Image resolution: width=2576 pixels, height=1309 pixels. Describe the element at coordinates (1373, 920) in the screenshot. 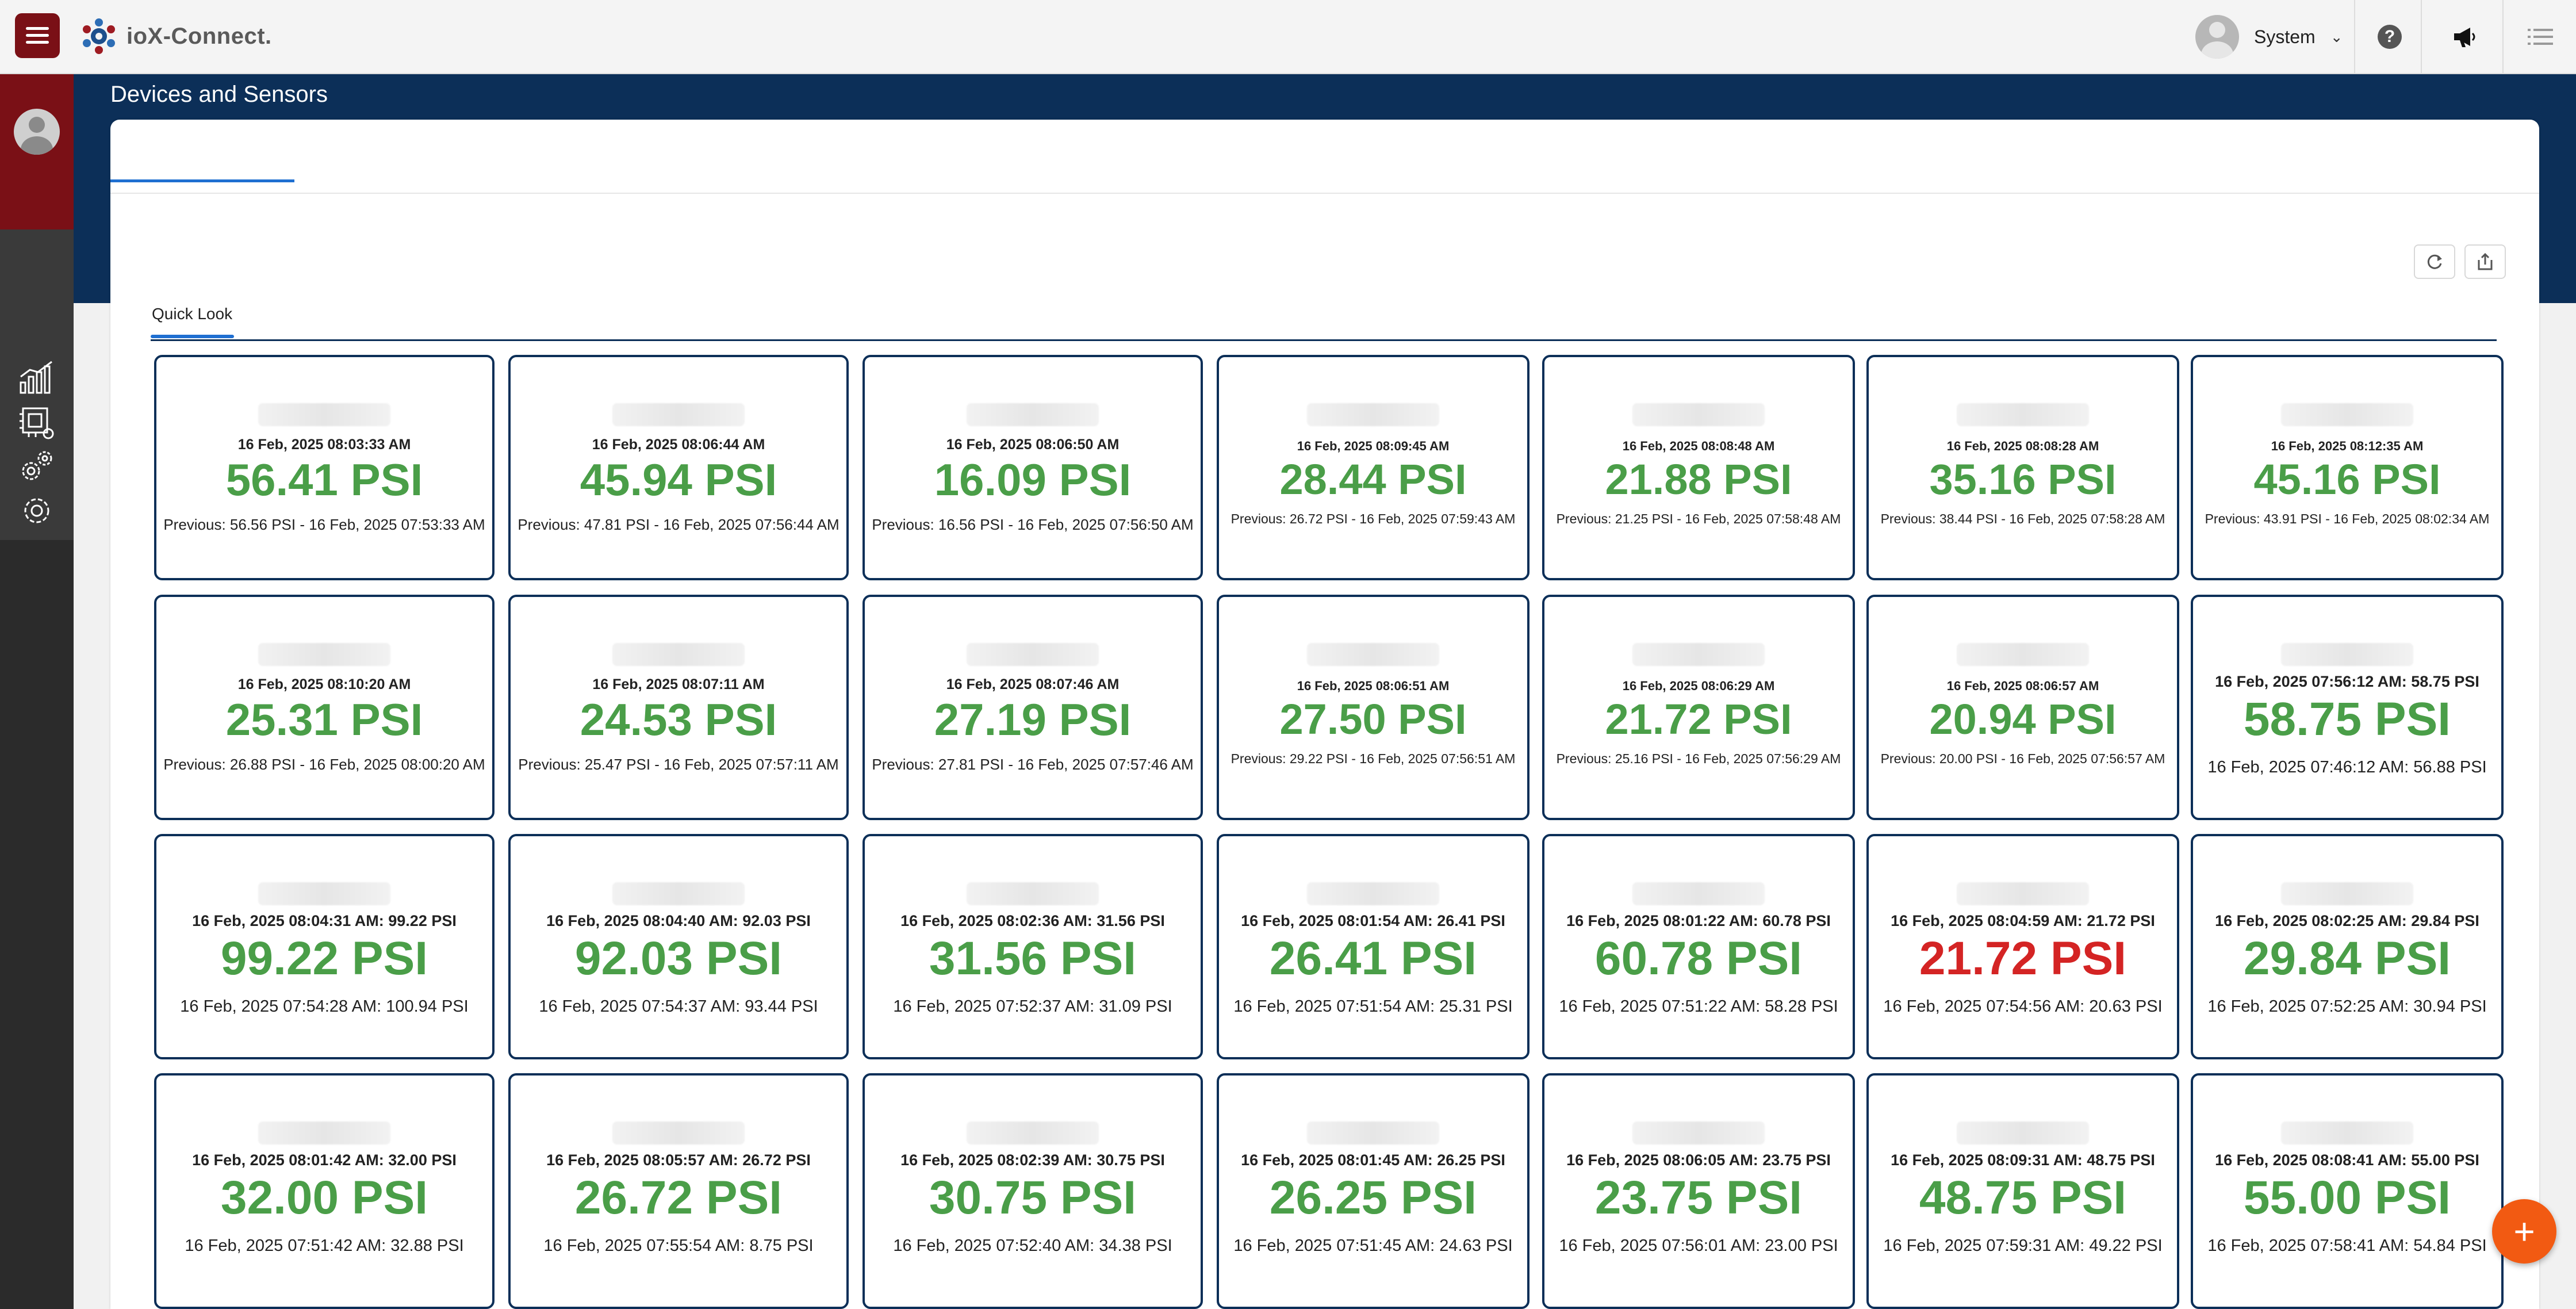

I see `sensor-timestamp: 16 Feb, 2025 08:01:54 AM: 26.41 PSI` at that location.